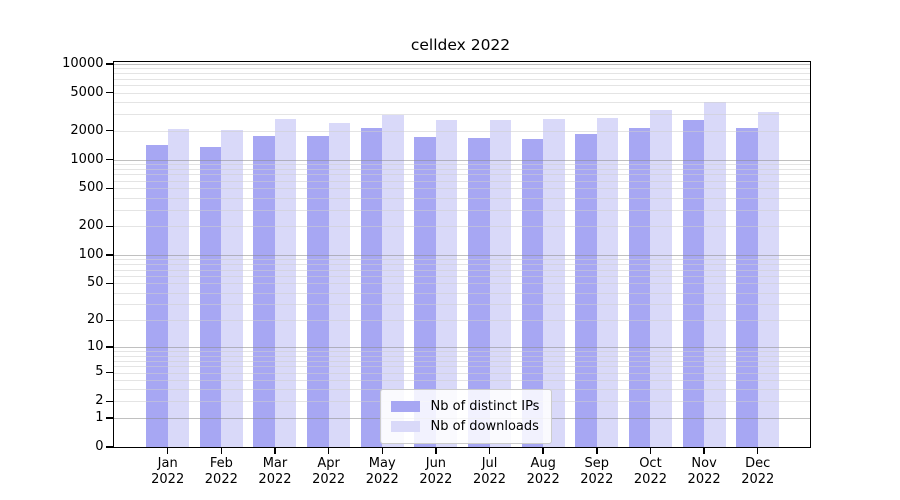 The height and width of the screenshot is (500, 900). What do you see at coordinates (95, 320) in the screenshot?
I see `y-tick-label: 20` at bounding box center [95, 320].